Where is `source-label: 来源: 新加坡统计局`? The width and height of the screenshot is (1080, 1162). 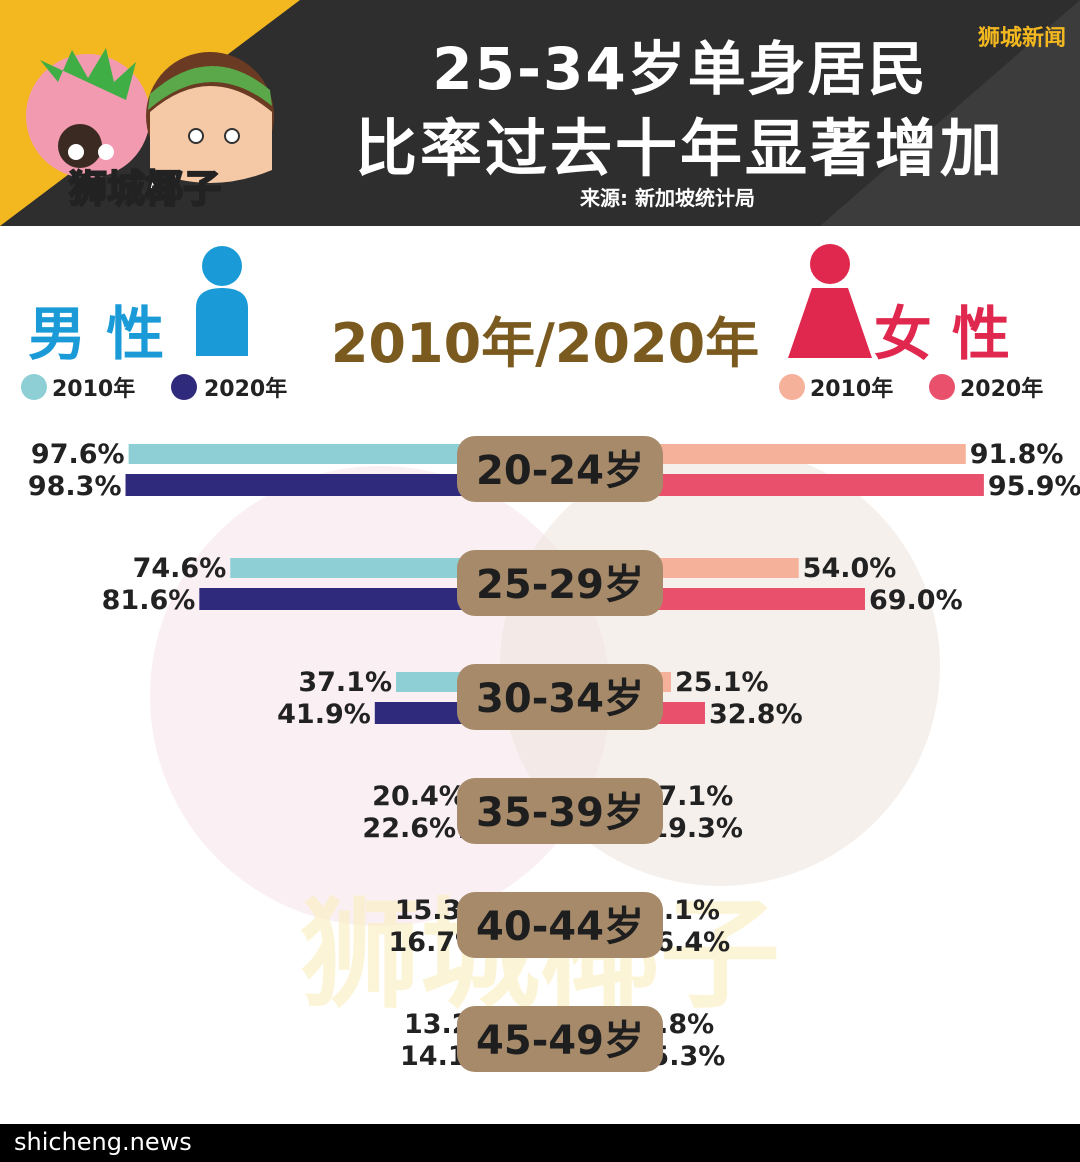 source-label: 来源: 新加坡统计局 is located at coordinates (667, 198).